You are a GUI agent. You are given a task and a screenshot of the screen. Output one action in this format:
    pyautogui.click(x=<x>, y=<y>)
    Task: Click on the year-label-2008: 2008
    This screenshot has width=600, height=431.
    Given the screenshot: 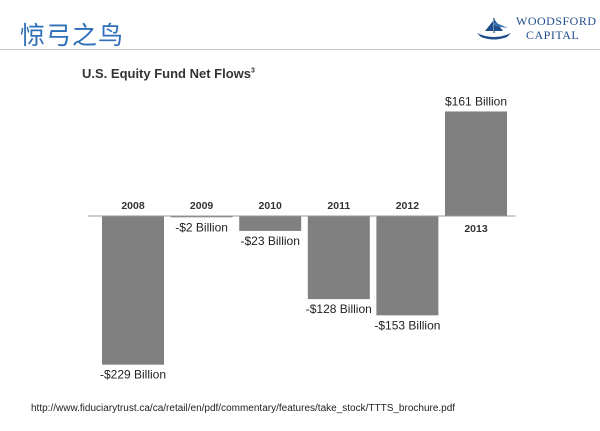 What is the action you would take?
    pyautogui.click(x=133, y=206)
    